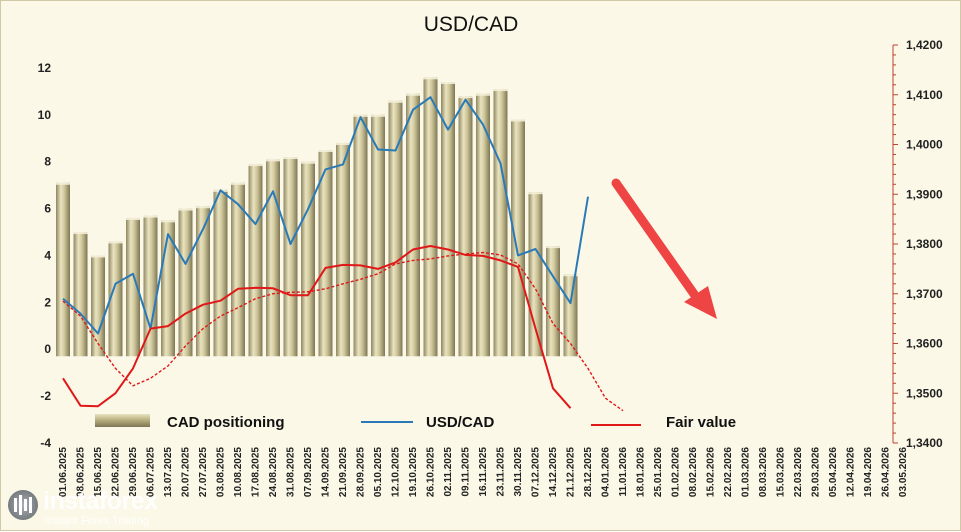 Image resolution: width=961 pixels, height=532 pixels. I want to click on left-tick-label: 0, so click(47, 349).